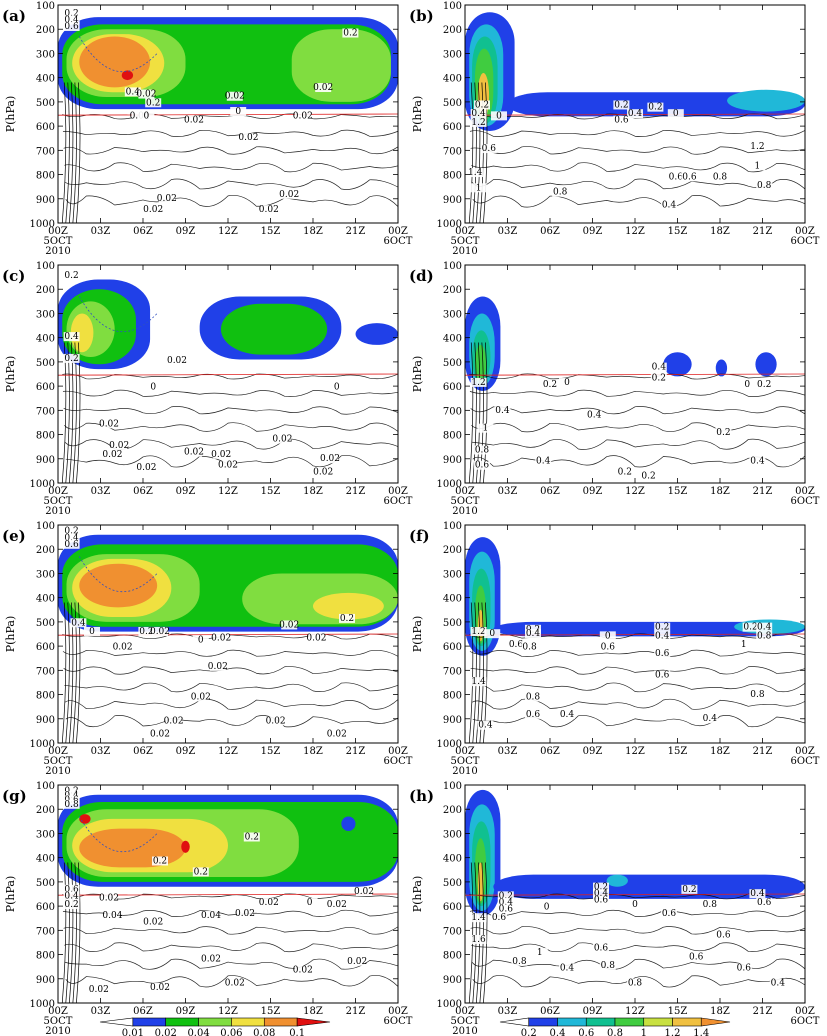 The image size is (827, 1036). What do you see at coordinates (635, 491) in the screenshot?
I see `x-tick-label: 12Z` at bounding box center [635, 491].